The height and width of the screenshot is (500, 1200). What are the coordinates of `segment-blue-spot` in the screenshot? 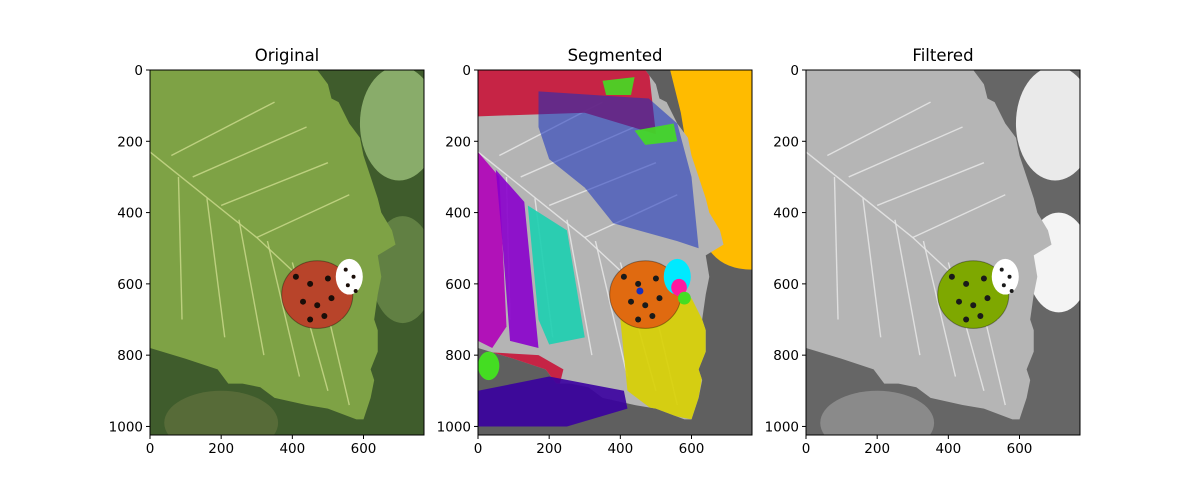 It's located at (640, 291).